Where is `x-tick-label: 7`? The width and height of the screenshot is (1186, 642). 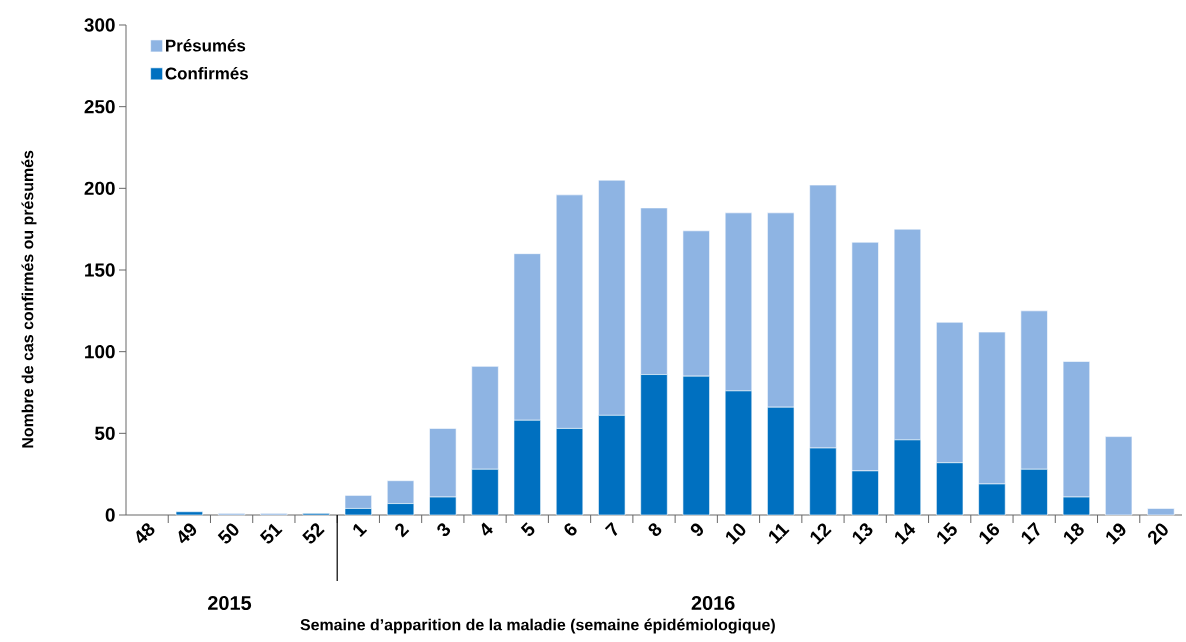
x-tick-label: 7 is located at coordinates (611, 529).